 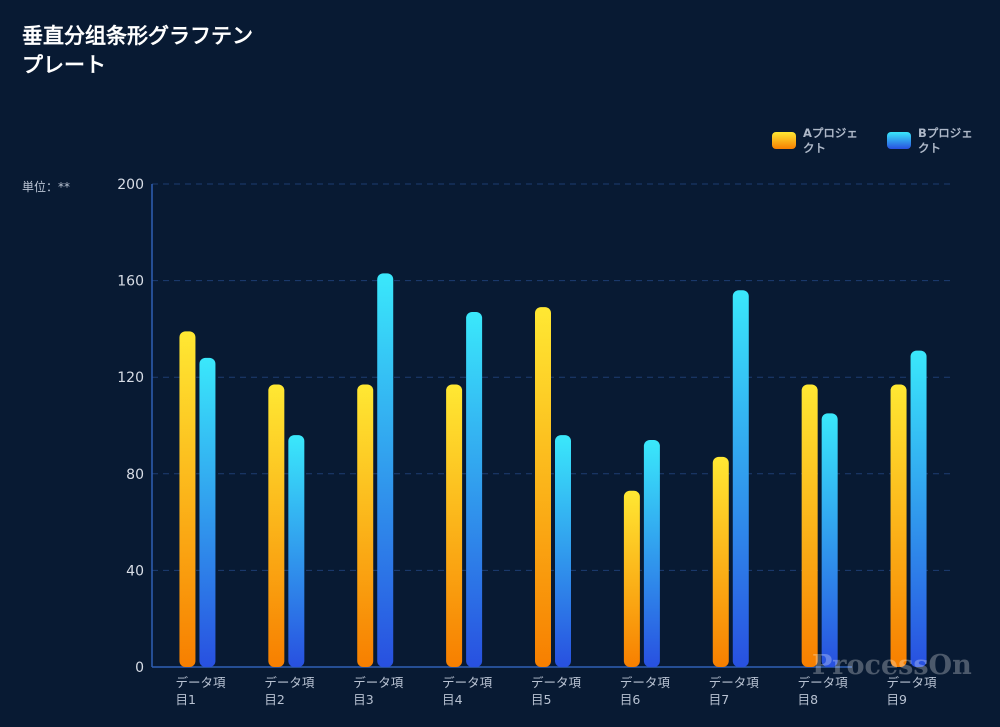 I want to click on x-tick-label: 目8, so click(x=808, y=699).